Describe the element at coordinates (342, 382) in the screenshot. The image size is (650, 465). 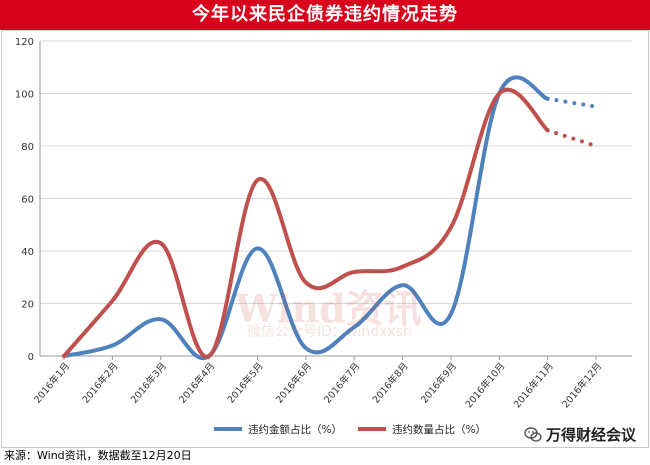
I see `x-tick-label: 2016年7月` at that location.